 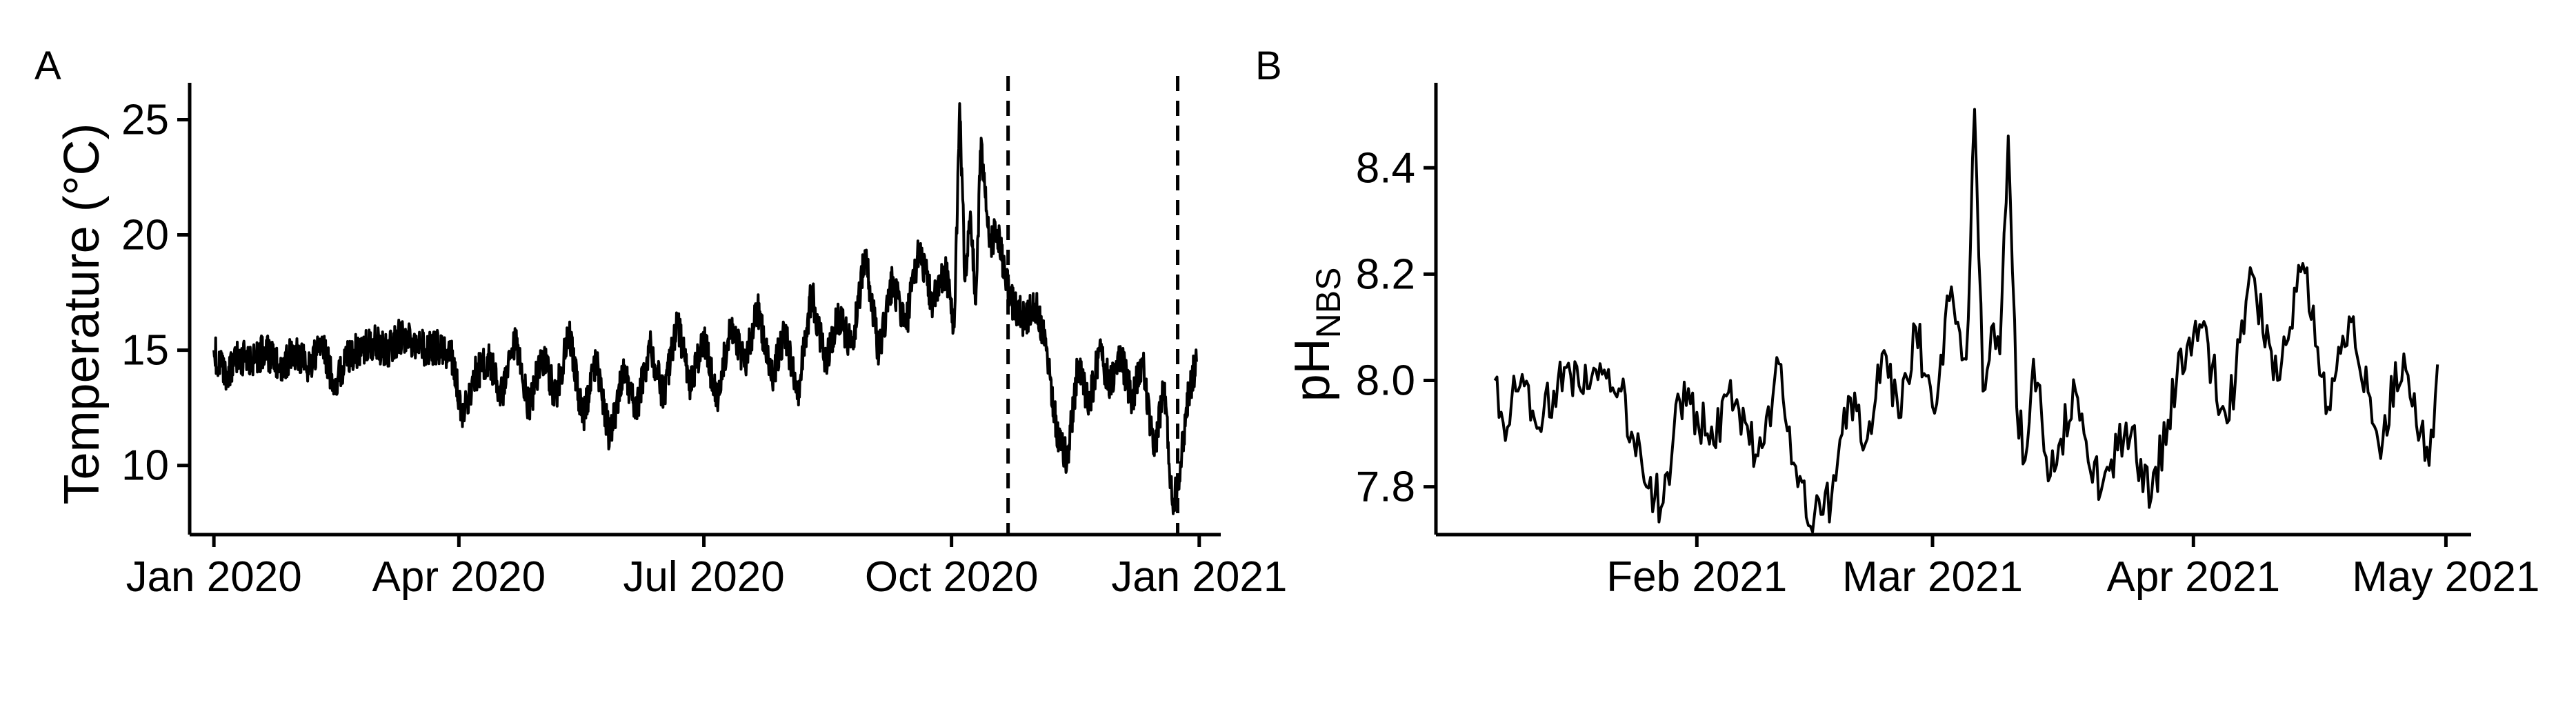 I want to click on y-tick-label-b-1: 8.0, so click(x=1385, y=381).